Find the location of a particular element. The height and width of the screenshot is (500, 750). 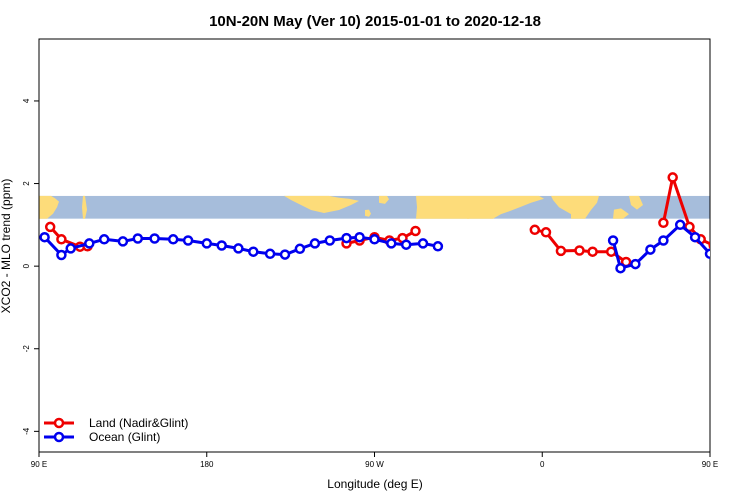

x-tick-label: 0 is located at coordinates (542, 464).